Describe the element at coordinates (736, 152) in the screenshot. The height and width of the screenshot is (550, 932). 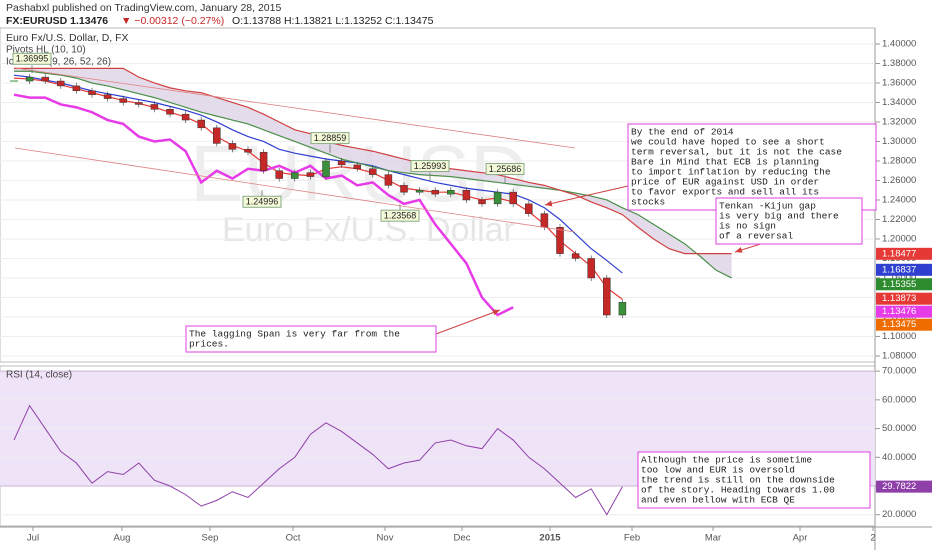
I see `annotation-text: term reversal, but it is not the case` at that location.